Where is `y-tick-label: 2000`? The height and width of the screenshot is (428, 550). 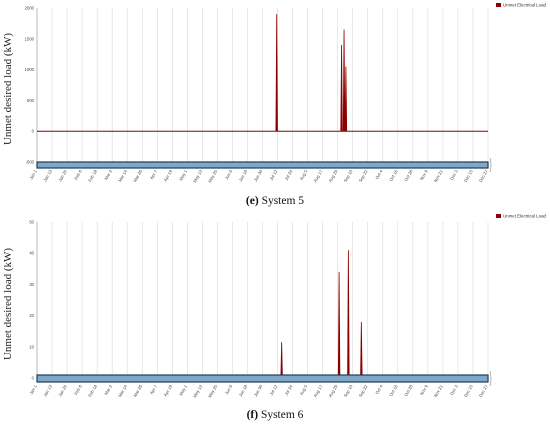 y-tick-label: 2000 is located at coordinates (30, 8).